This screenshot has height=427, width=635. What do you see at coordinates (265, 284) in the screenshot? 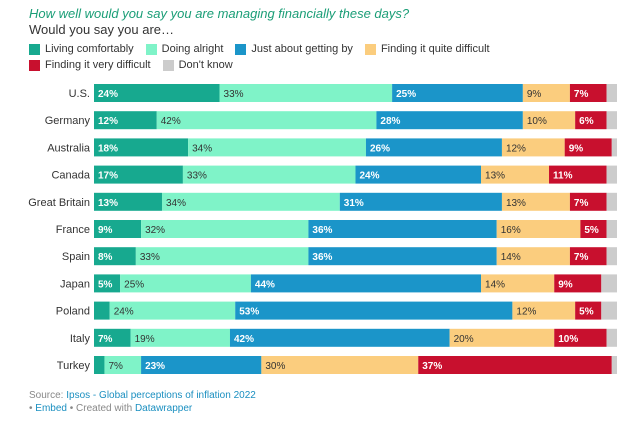
I see `data-label: 44%` at bounding box center [265, 284].